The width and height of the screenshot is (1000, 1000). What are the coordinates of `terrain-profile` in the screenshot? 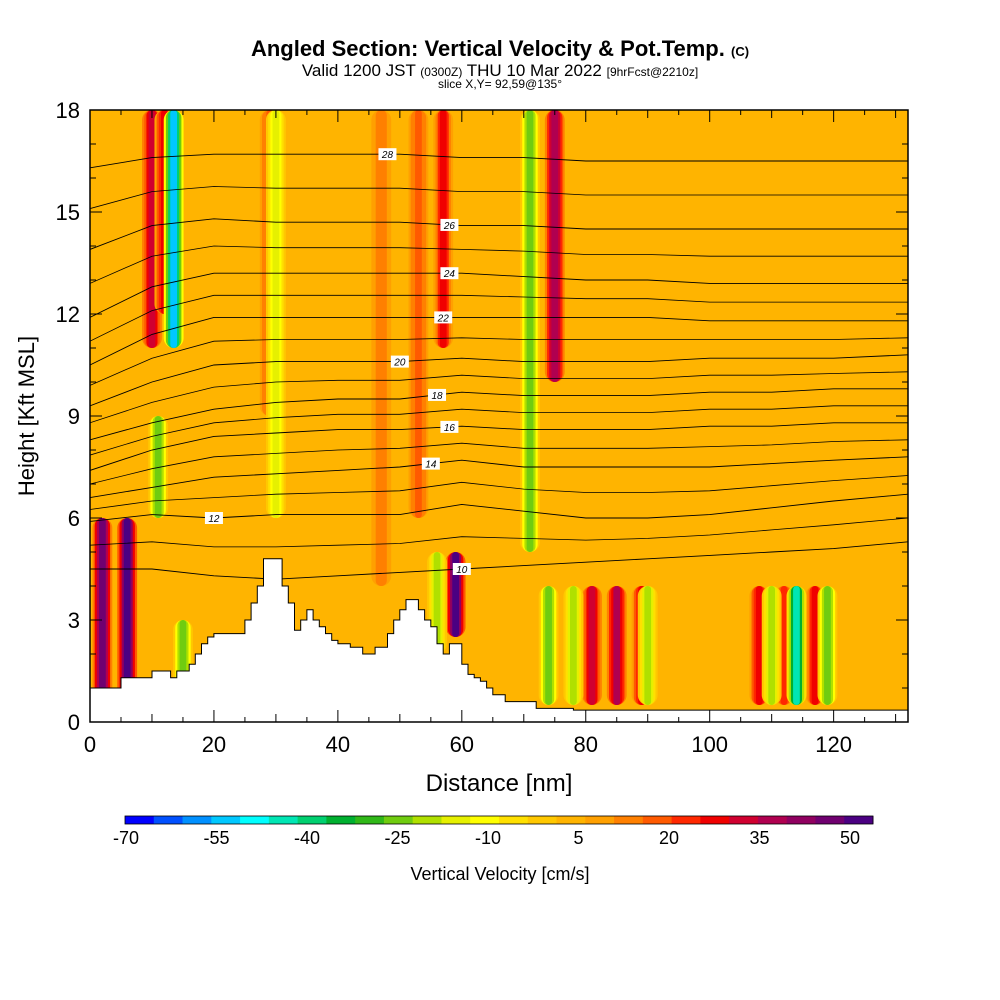 It's located at (499, 640).